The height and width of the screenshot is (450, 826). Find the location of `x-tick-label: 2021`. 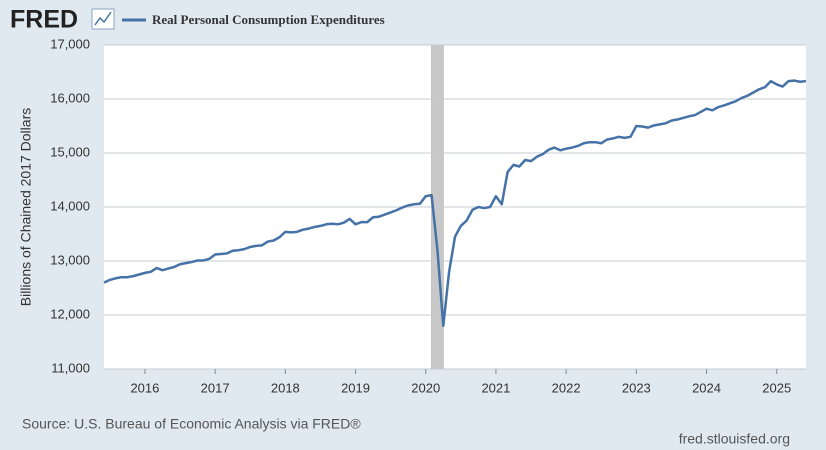

x-tick-label: 2021 is located at coordinates (495, 387).